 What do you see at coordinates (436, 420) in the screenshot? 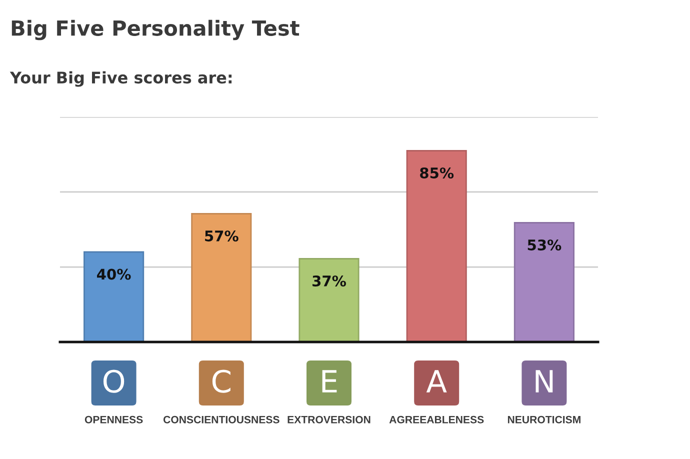
I see `x-tick-label: AGREEABLENESS` at bounding box center [436, 420].